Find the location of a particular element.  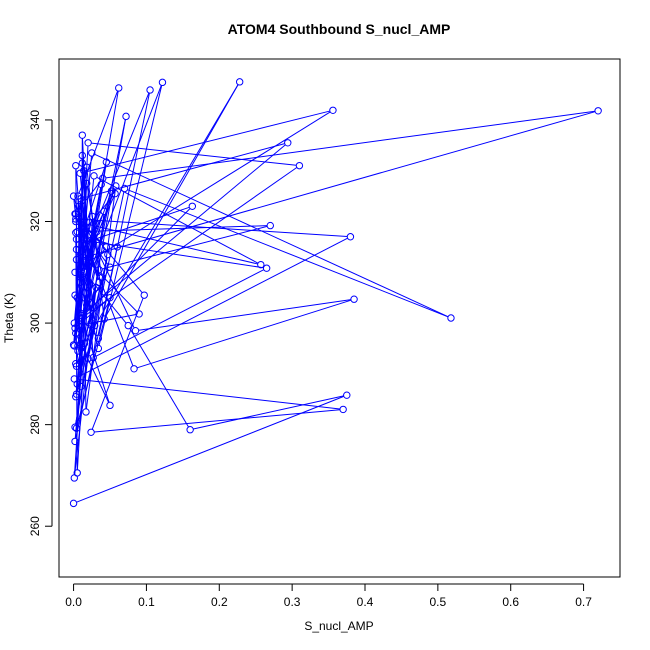

y-tick-label: 300 is located at coordinates (35, 323).